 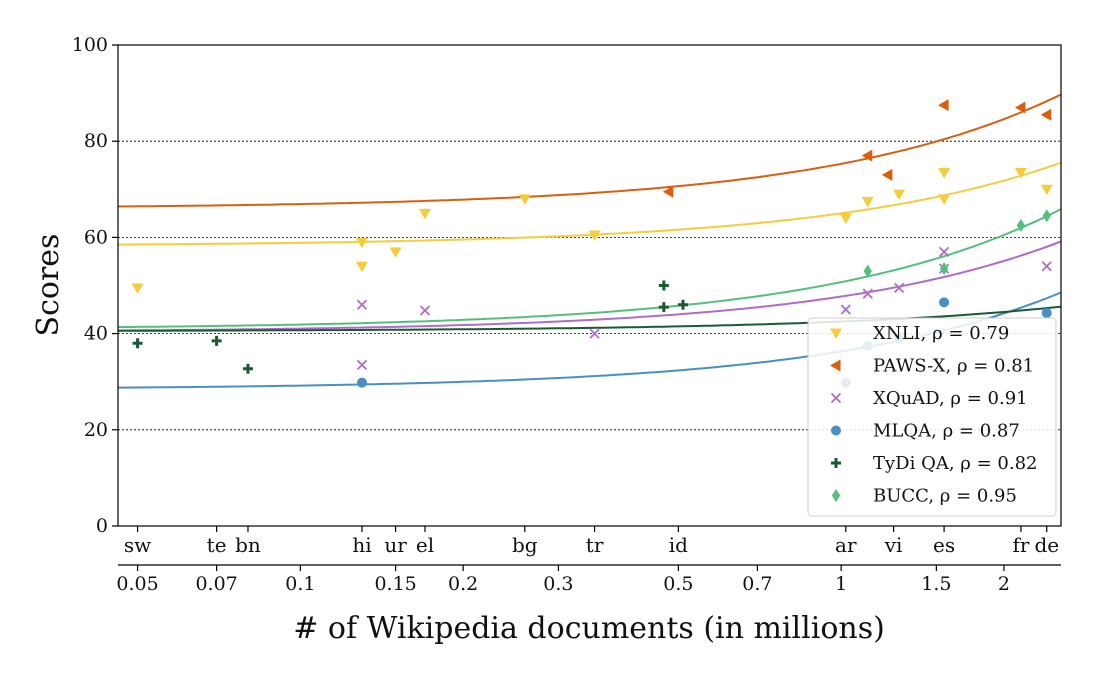 I want to click on lang-label-ur: ur, so click(x=395, y=545).